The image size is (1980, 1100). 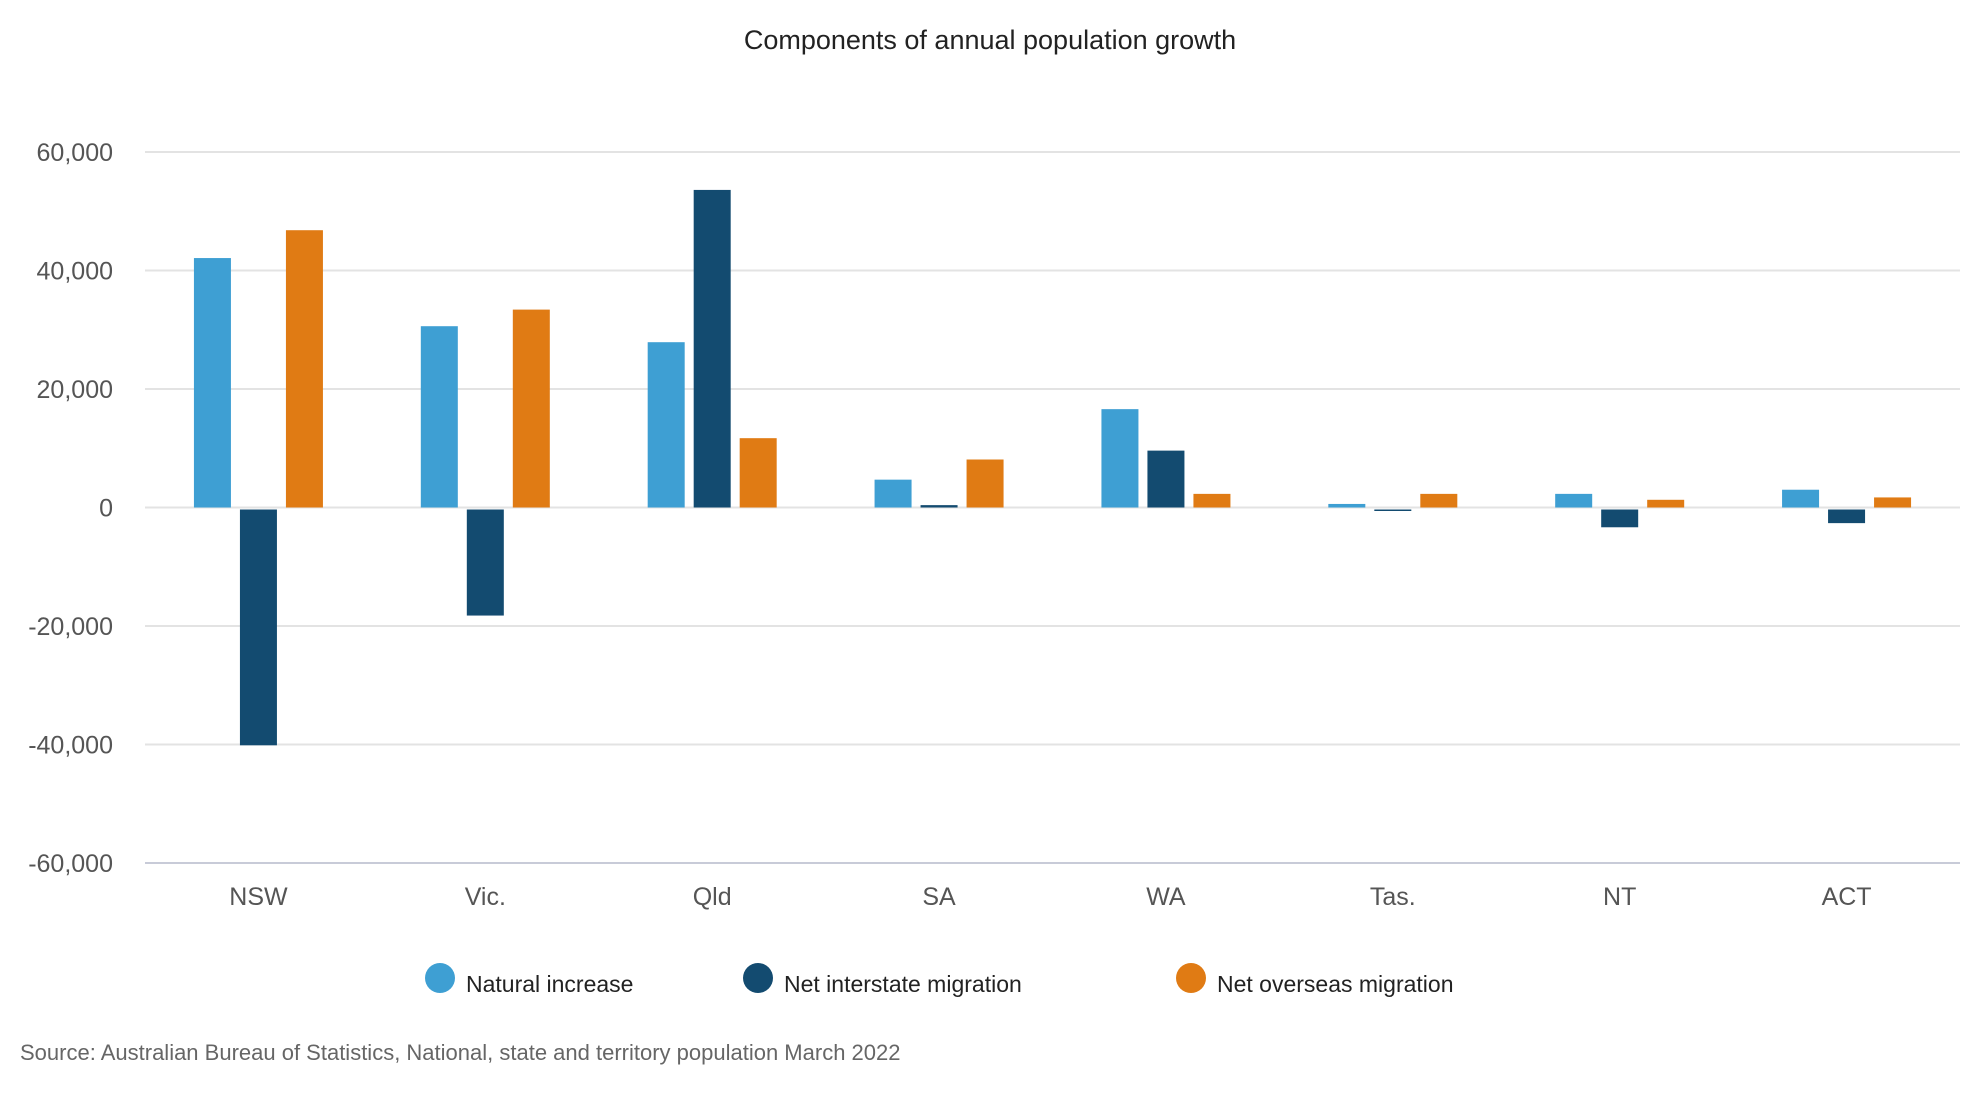 What do you see at coordinates (485, 897) in the screenshot?
I see `x-category-label: Vic.` at bounding box center [485, 897].